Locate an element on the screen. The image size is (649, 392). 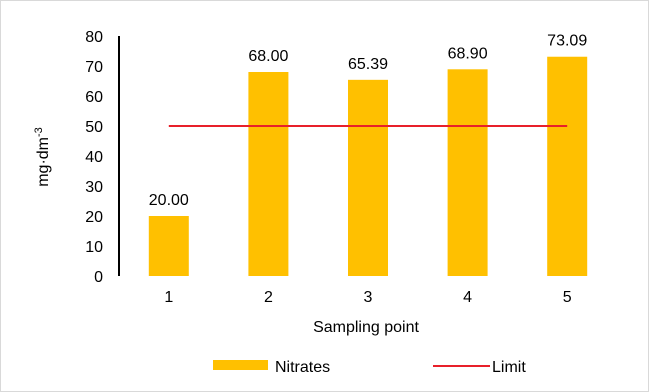
y-tick-label: 30 is located at coordinates (94, 187).